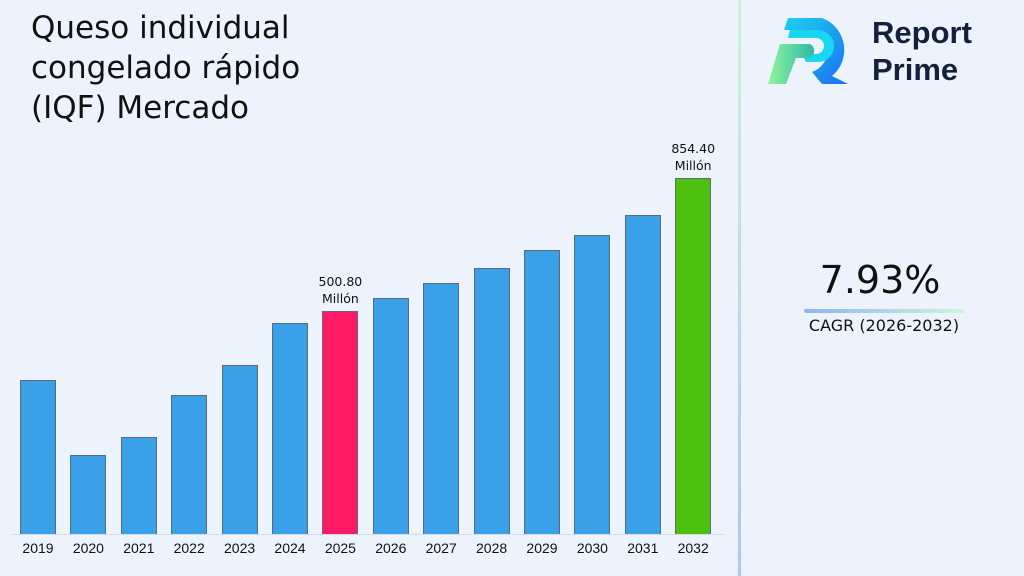  I want to click on x-tick-label: 2021, so click(139, 548).